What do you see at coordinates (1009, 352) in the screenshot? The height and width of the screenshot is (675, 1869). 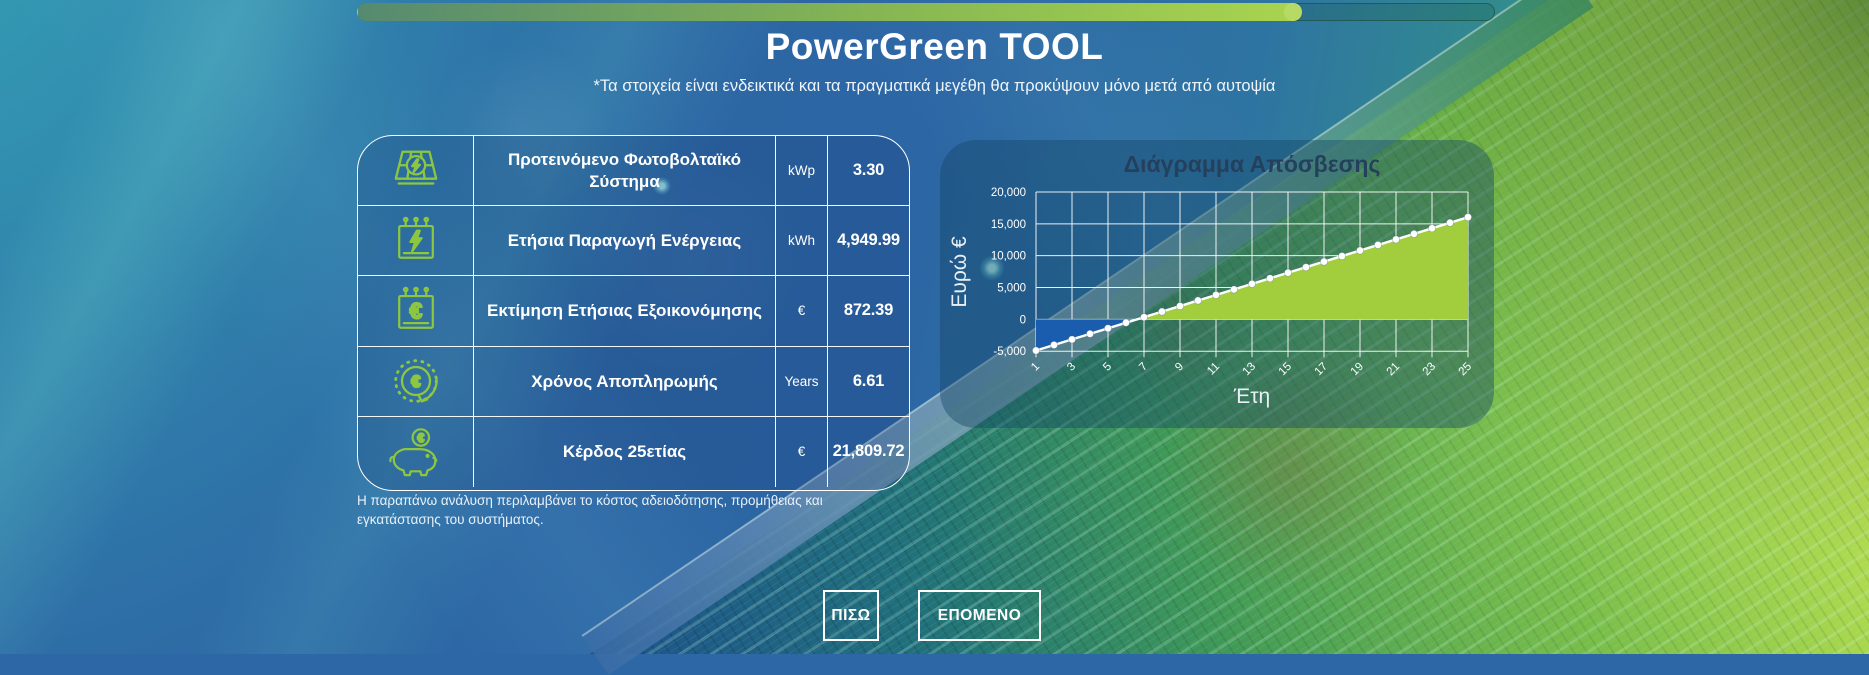 I see `svg-text: -5,000` at bounding box center [1009, 352].